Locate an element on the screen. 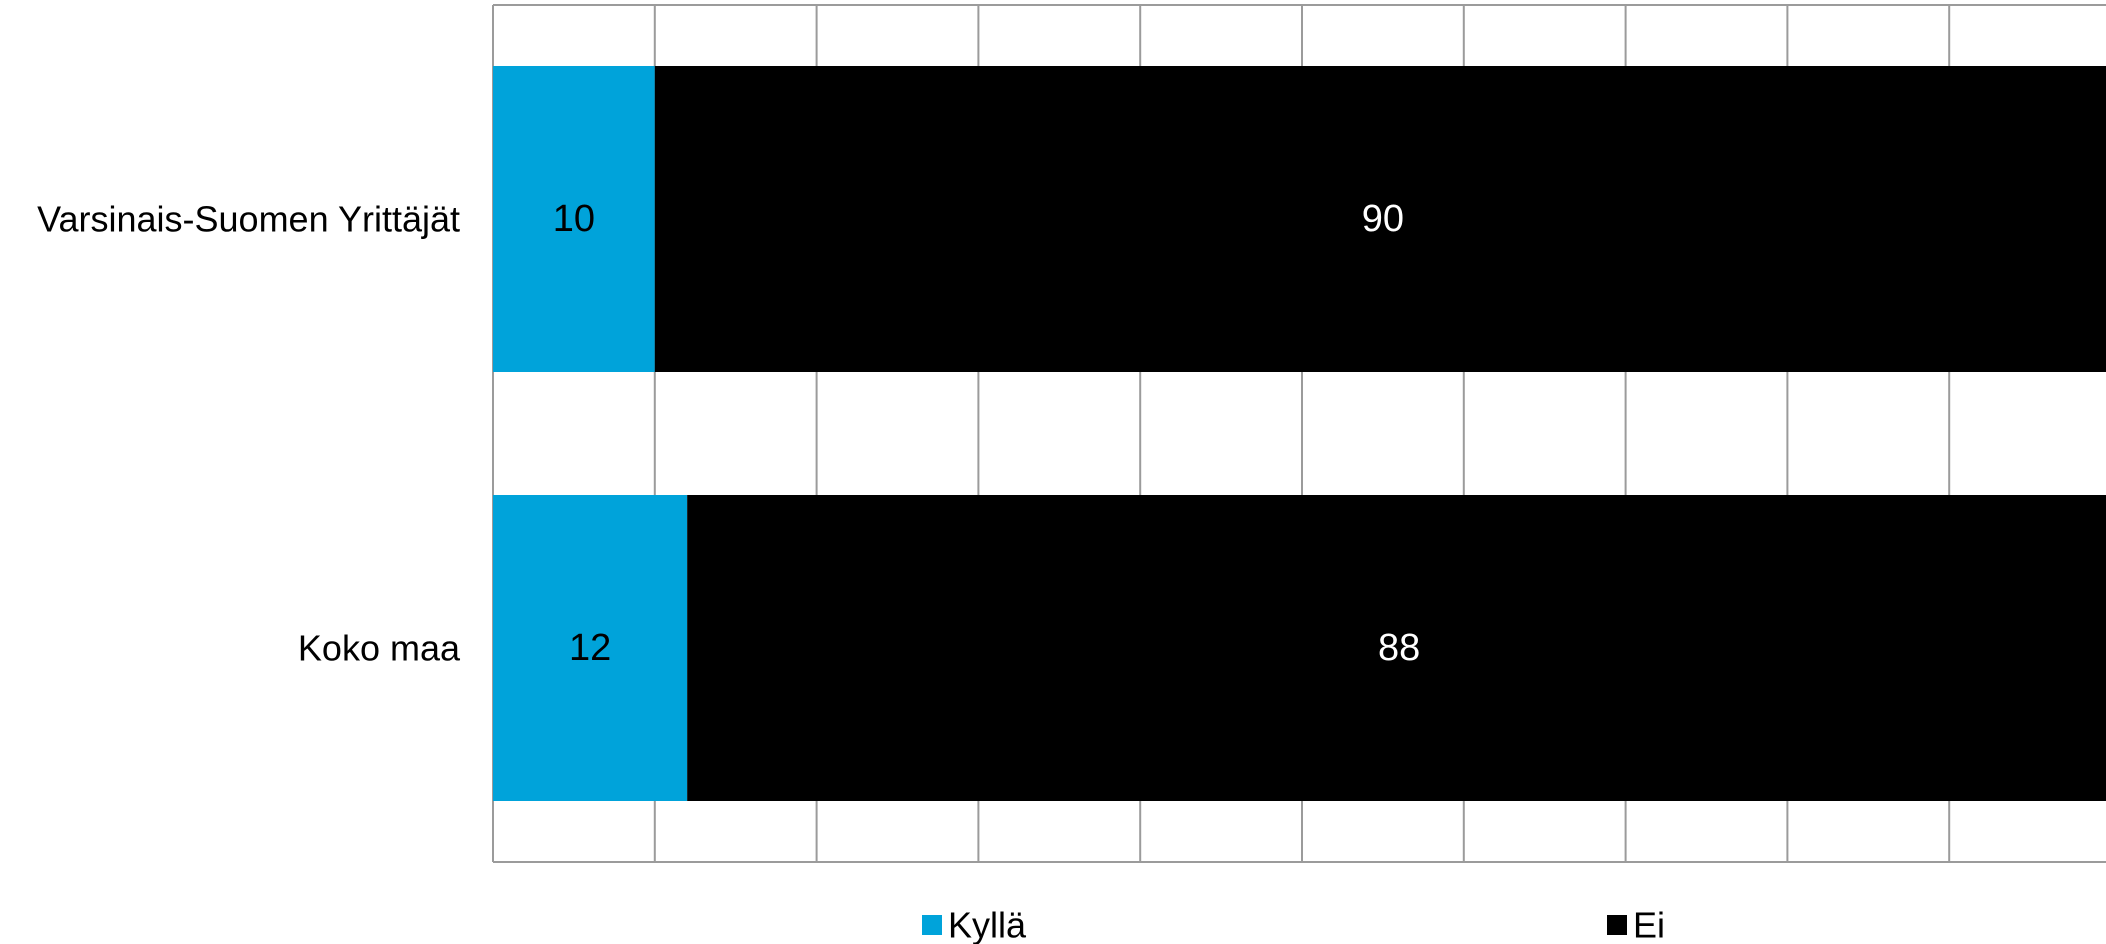 The image size is (2106, 944). data-label: 10 is located at coordinates (574, 219).